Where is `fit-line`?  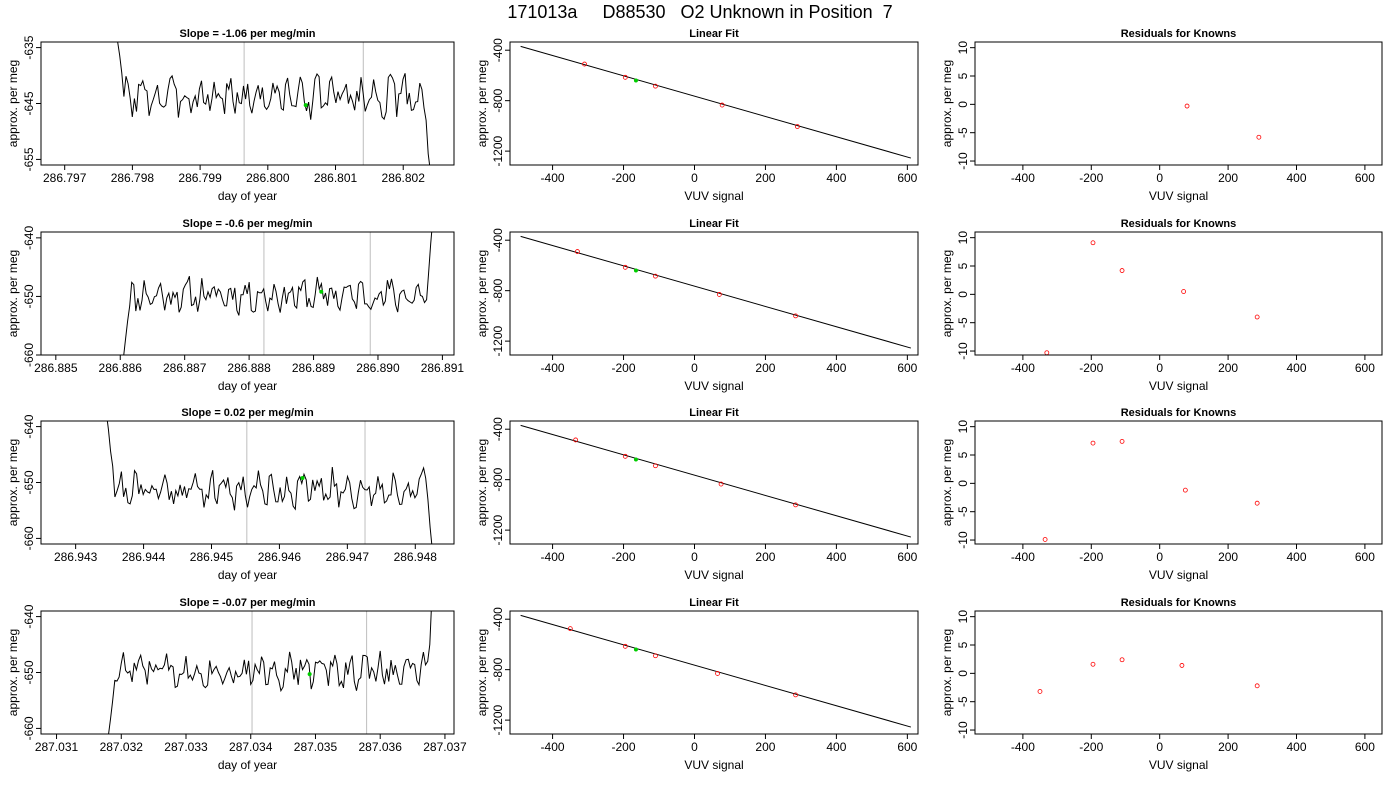
fit-line is located at coordinates (716, 102).